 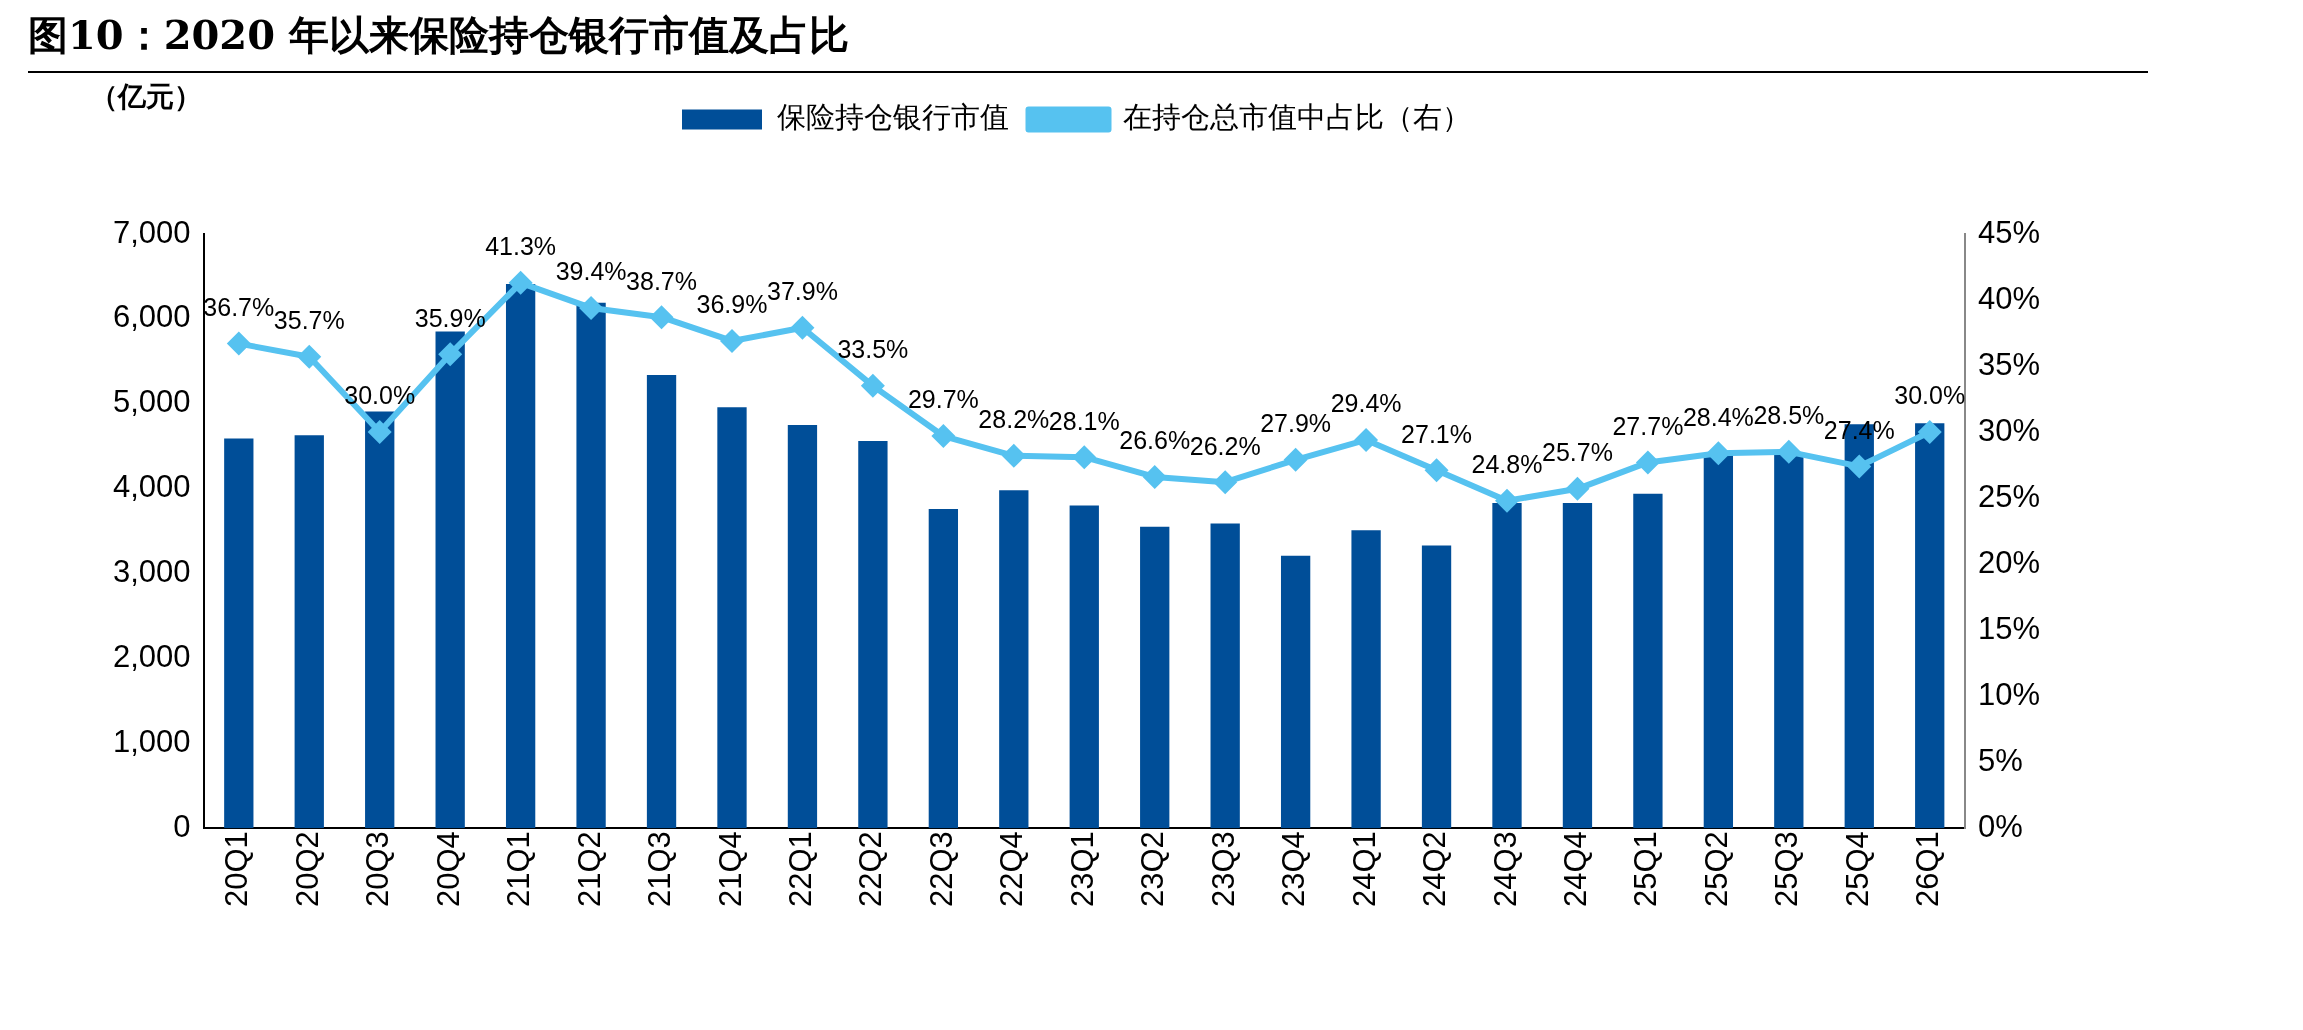 What do you see at coordinates (2008, 628) in the screenshot?
I see `y2-tick-label: 15%` at bounding box center [2008, 628].